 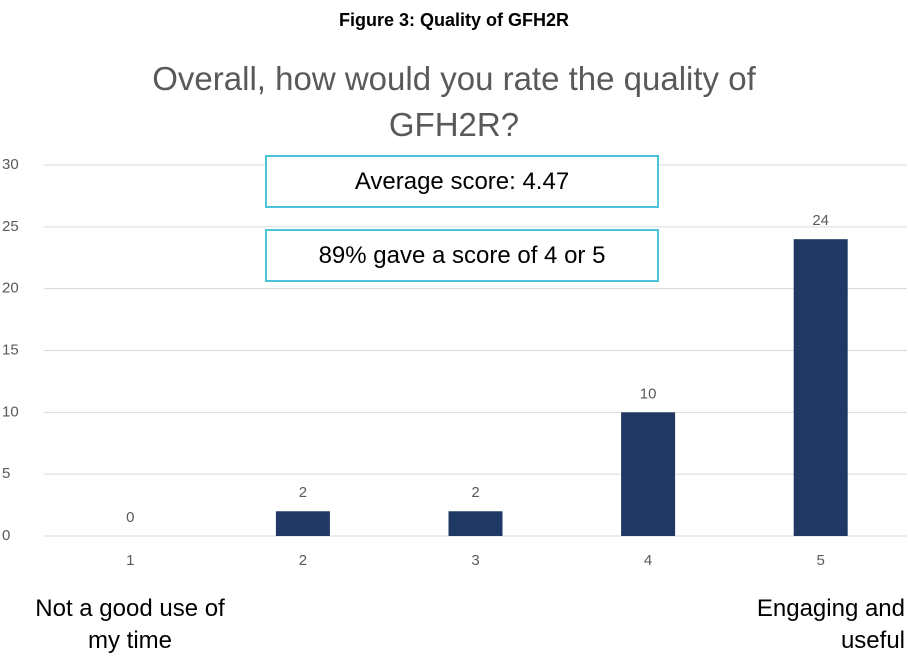 What do you see at coordinates (820, 220) in the screenshot?
I see `data-label: 24` at bounding box center [820, 220].